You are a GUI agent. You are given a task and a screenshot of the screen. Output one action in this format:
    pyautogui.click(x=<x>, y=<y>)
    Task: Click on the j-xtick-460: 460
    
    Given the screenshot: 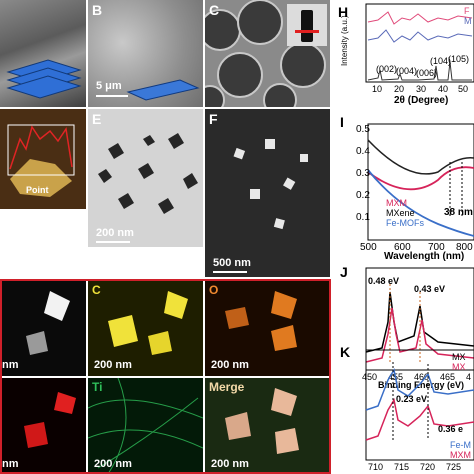 What is the action you would take?
    pyautogui.click(x=422, y=377)
    